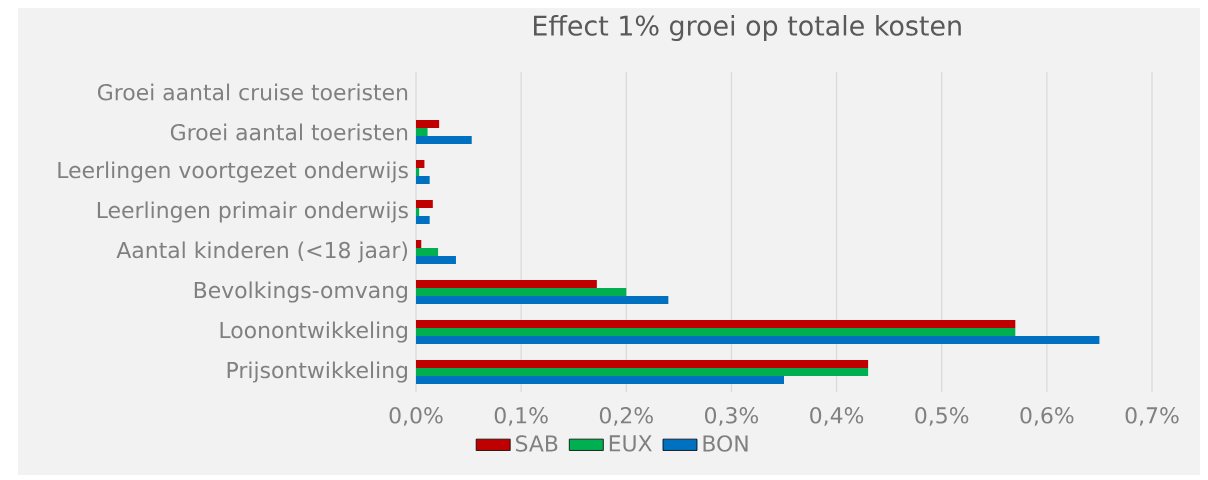 The image size is (1208, 480). I want to click on legend-label: EUX, so click(630, 443).